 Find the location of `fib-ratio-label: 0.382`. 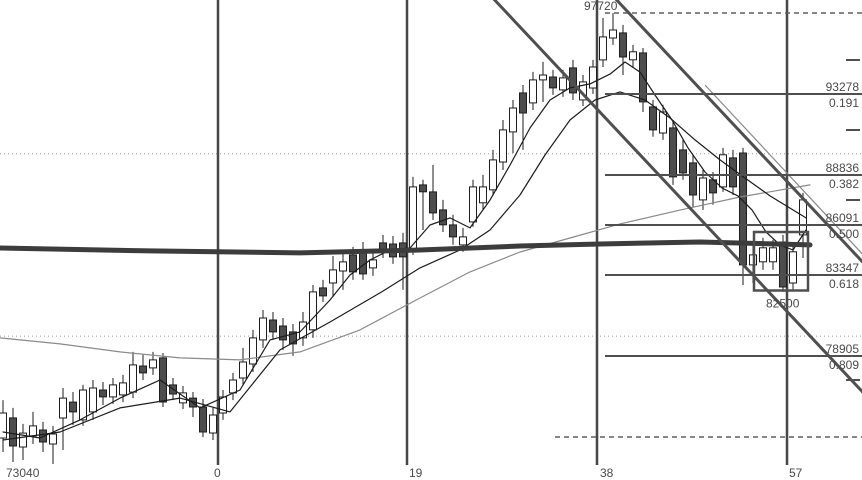

fib-ratio-label: 0.382 is located at coordinates (844, 184).